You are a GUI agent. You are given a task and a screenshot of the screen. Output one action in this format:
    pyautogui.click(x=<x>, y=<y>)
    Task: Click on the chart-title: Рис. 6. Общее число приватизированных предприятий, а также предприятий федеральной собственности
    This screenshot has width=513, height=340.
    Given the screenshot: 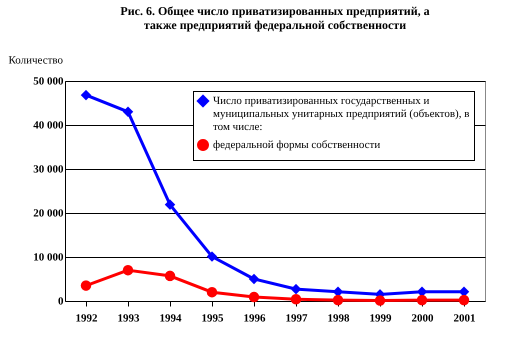 What is the action you would take?
    pyautogui.click(x=275, y=18)
    